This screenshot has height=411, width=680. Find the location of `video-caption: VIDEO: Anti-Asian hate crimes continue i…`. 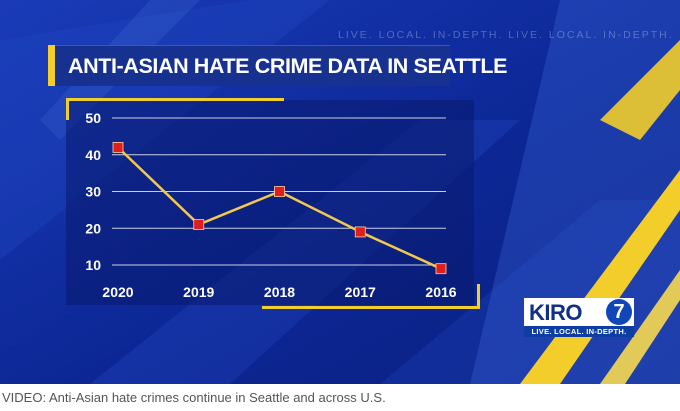

video-caption: VIDEO: Anti-Asian hate crimes continue i… is located at coordinates (194, 397).